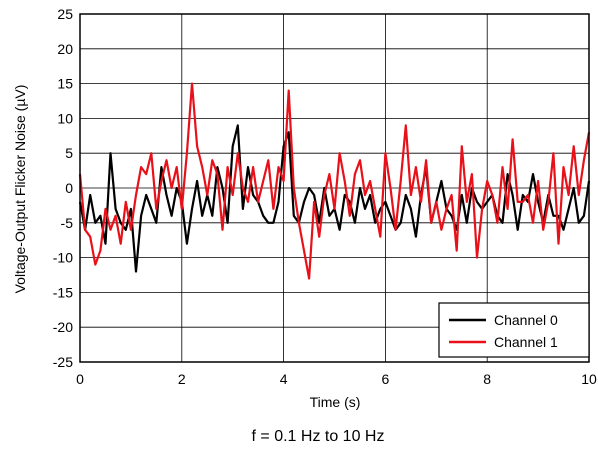 This screenshot has width=598, height=449. What do you see at coordinates (63, 362) in the screenshot?
I see `y-tick-label: -25` at bounding box center [63, 362].